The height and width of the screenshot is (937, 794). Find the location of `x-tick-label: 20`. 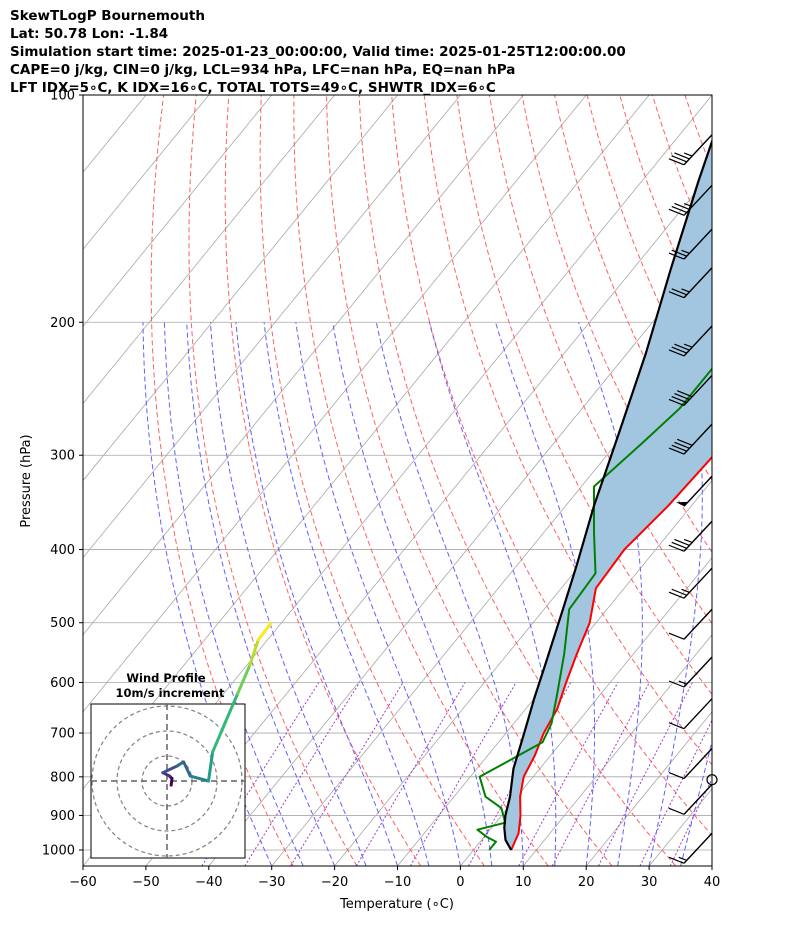

x-tick-label: 20 is located at coordinates (586, 882).